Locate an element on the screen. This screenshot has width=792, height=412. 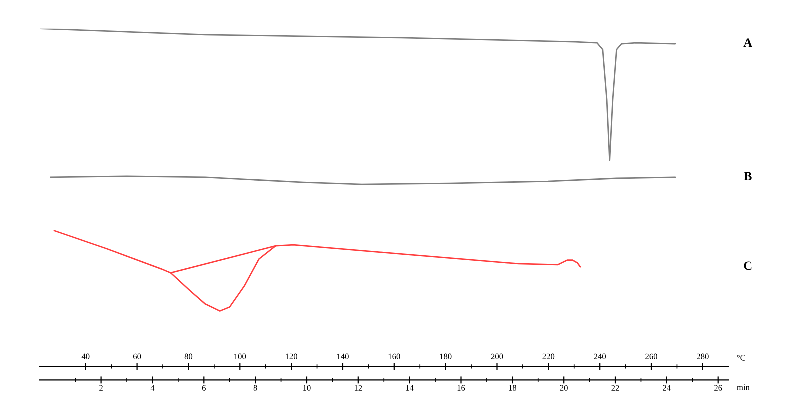
x2-tick-label: 26 is located at coordinates (718, 388).